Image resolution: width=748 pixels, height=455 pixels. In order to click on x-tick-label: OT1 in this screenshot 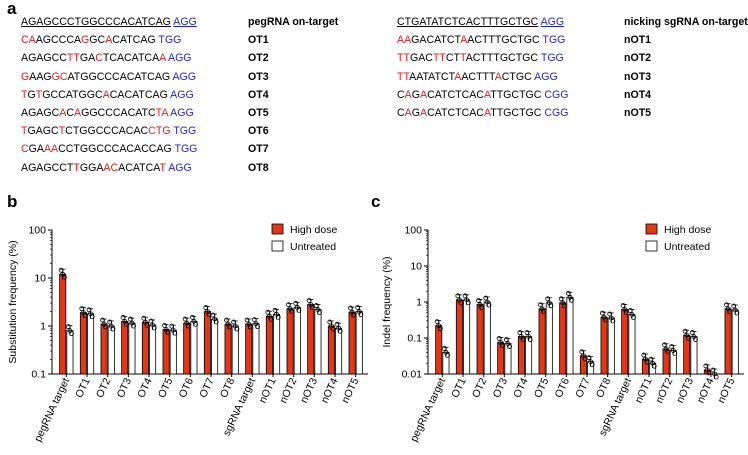, I will do `click(83, 388)`.